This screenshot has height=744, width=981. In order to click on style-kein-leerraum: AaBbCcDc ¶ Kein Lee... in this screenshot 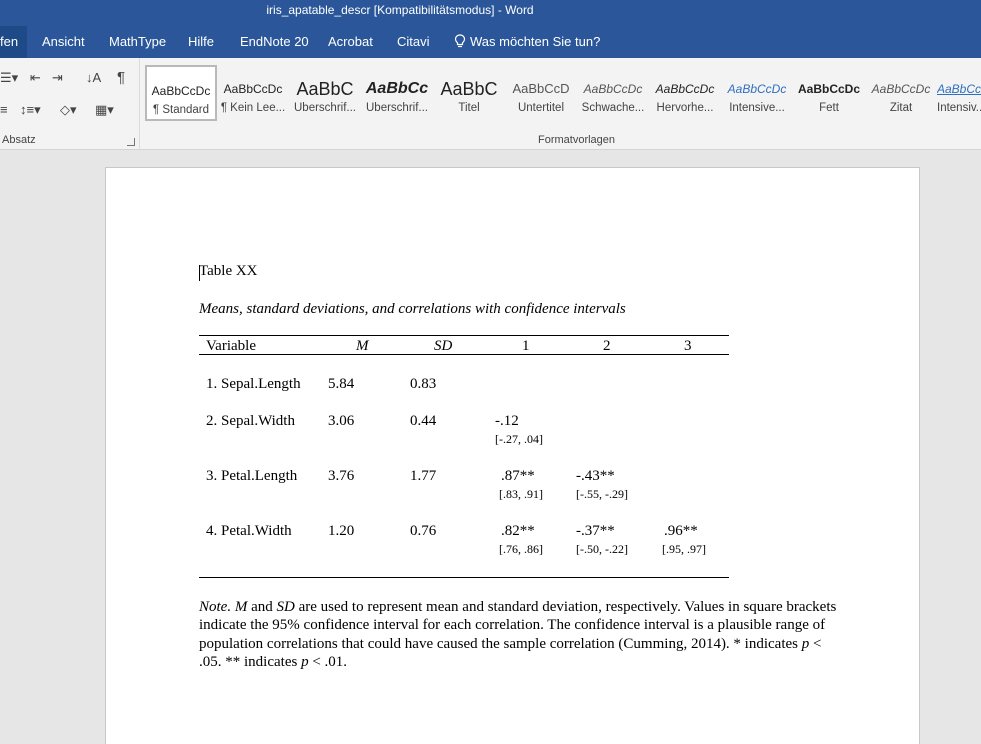, I will do `click(253, 93)`.